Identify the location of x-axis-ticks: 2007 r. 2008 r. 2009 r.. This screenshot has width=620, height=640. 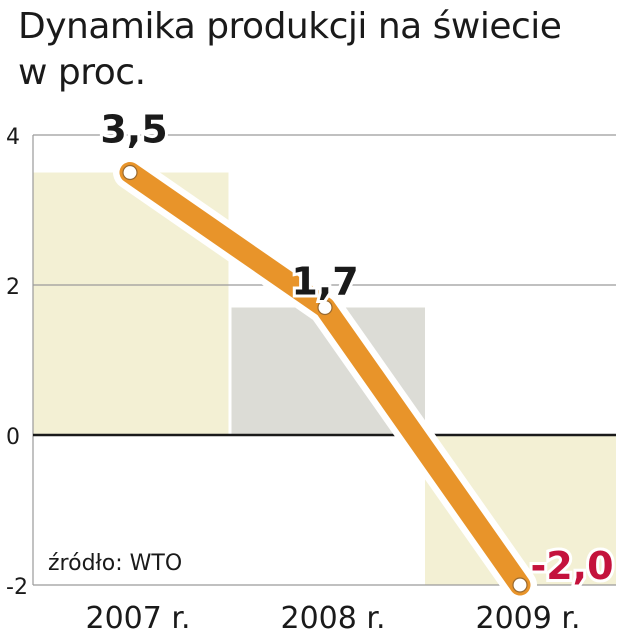
(333, 618).